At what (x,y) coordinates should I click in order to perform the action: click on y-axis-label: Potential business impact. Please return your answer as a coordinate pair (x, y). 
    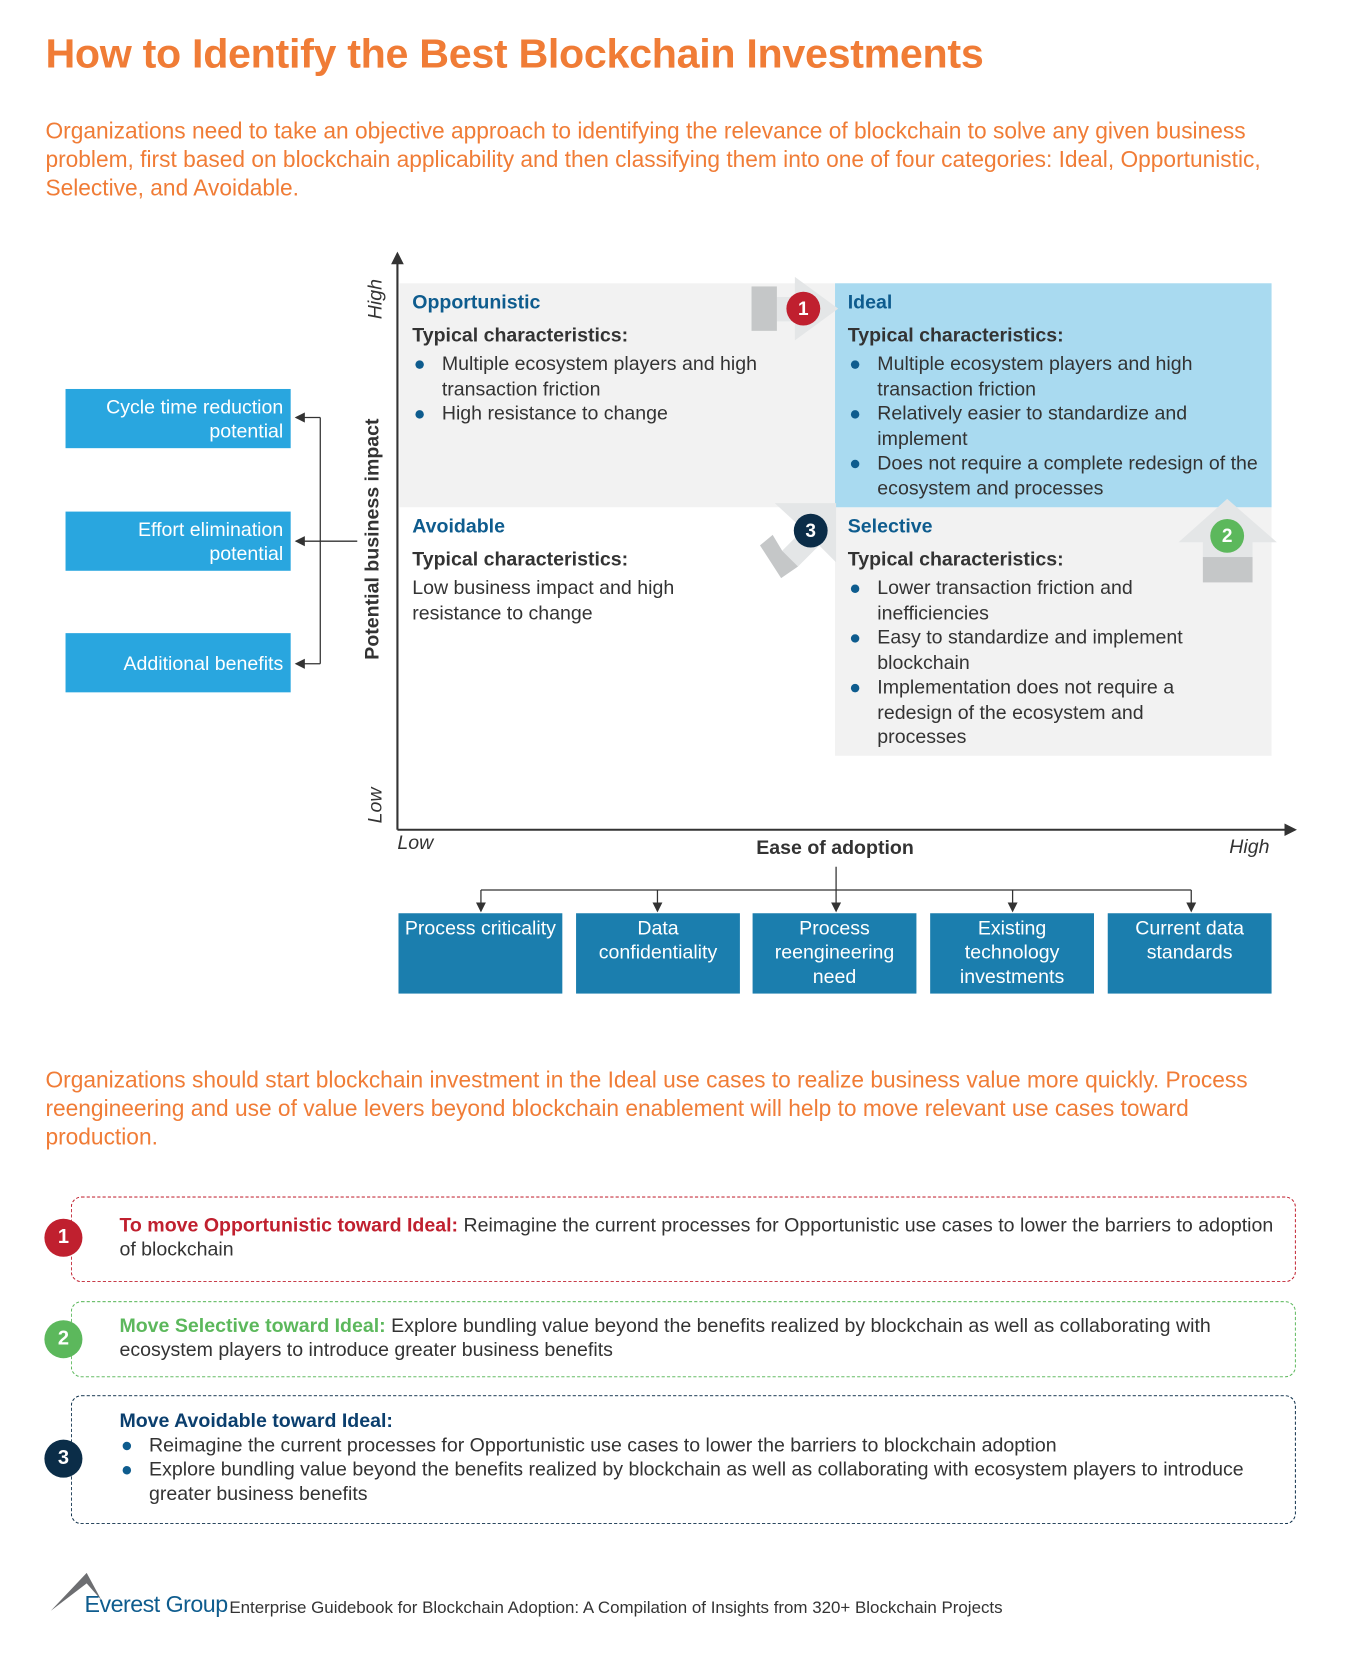
    Looking at the image, I should click on (371, 539).